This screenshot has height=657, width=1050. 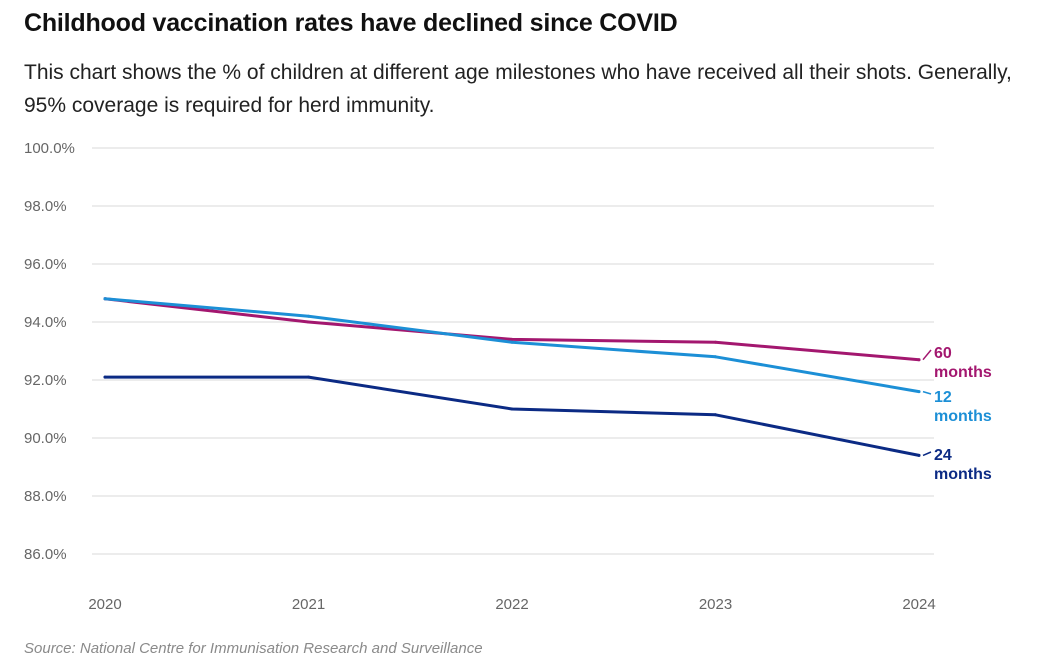 I want to click on series-end-labels: 60 months 12 months 24 months, so click(x=957, y=414).